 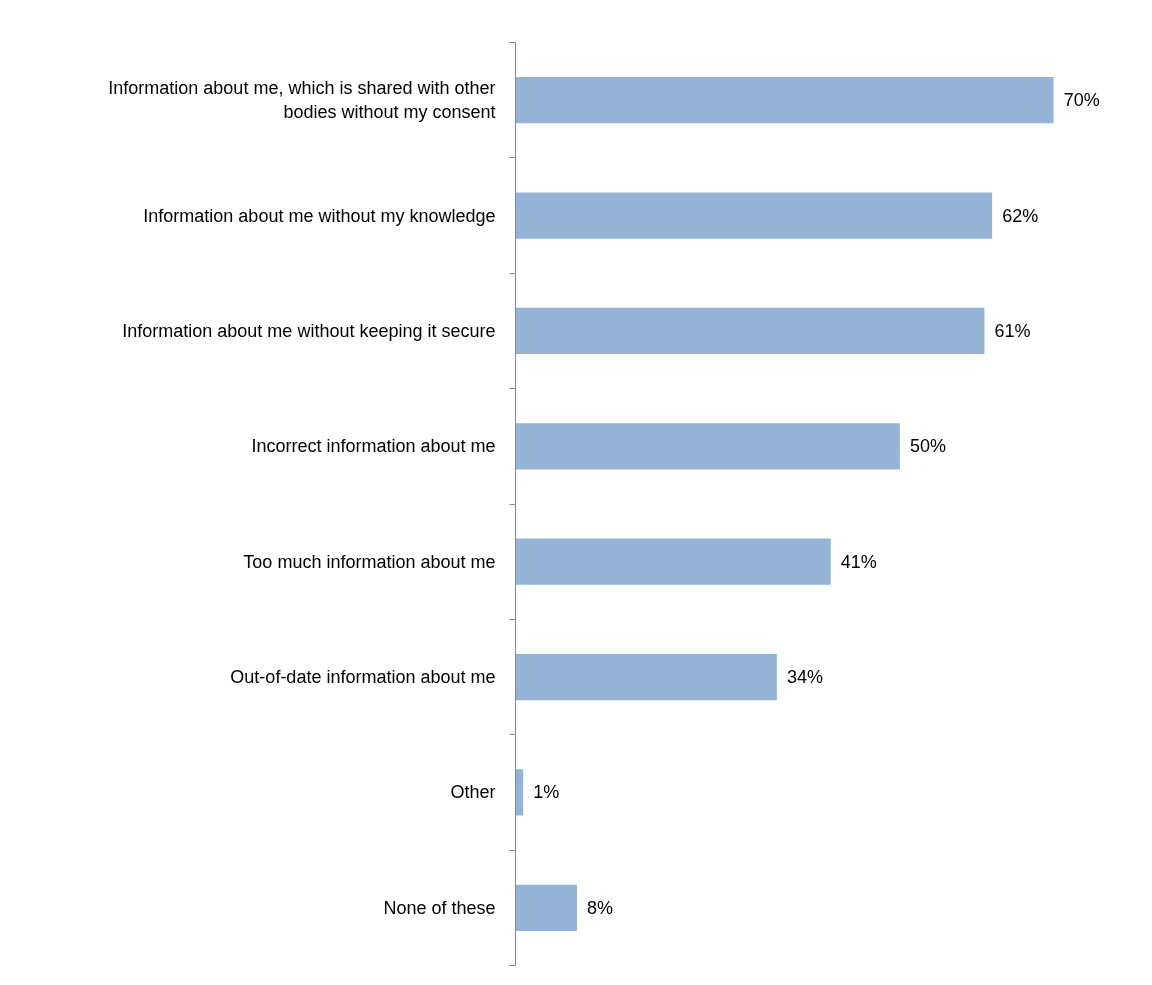 What do you see at coordinates (1020, 215) in the screenshot?
I see `data-label: 62%` at bounding box center [1020, 215].